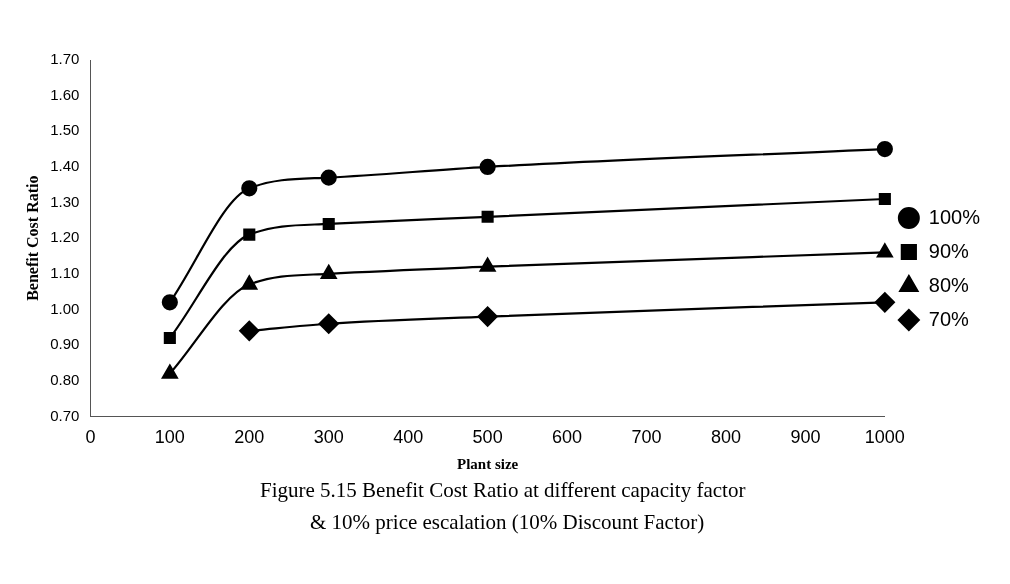  I want to click on x-tick-label: 300, so click(328, 437).